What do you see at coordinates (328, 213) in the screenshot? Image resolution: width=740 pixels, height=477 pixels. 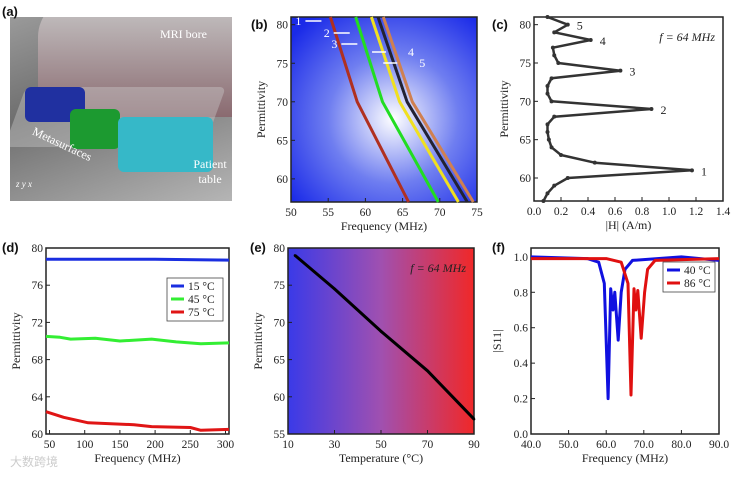 I see `x-tick-label: 55` at bounding box center [328, 213].